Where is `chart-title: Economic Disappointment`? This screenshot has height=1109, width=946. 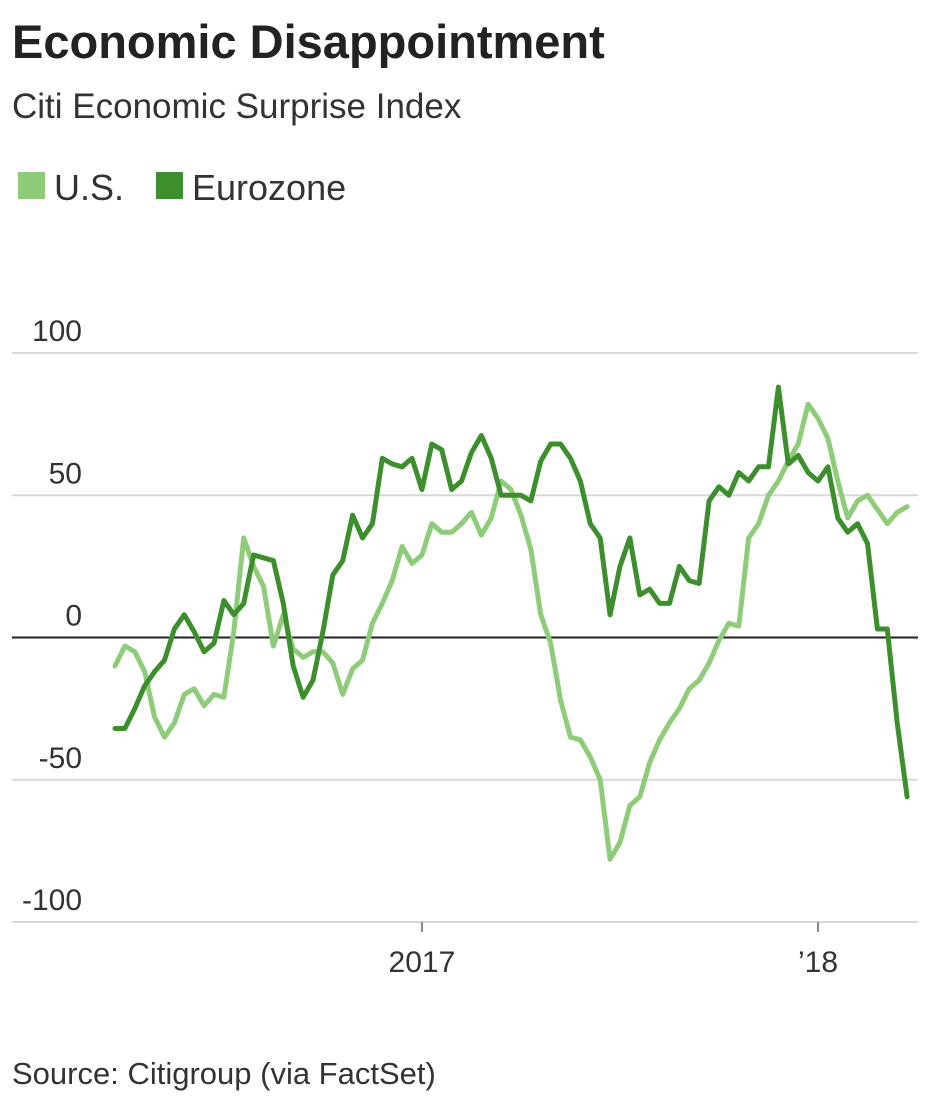 chart-title: Economic Disappointment is located at coordinates (308, 41).